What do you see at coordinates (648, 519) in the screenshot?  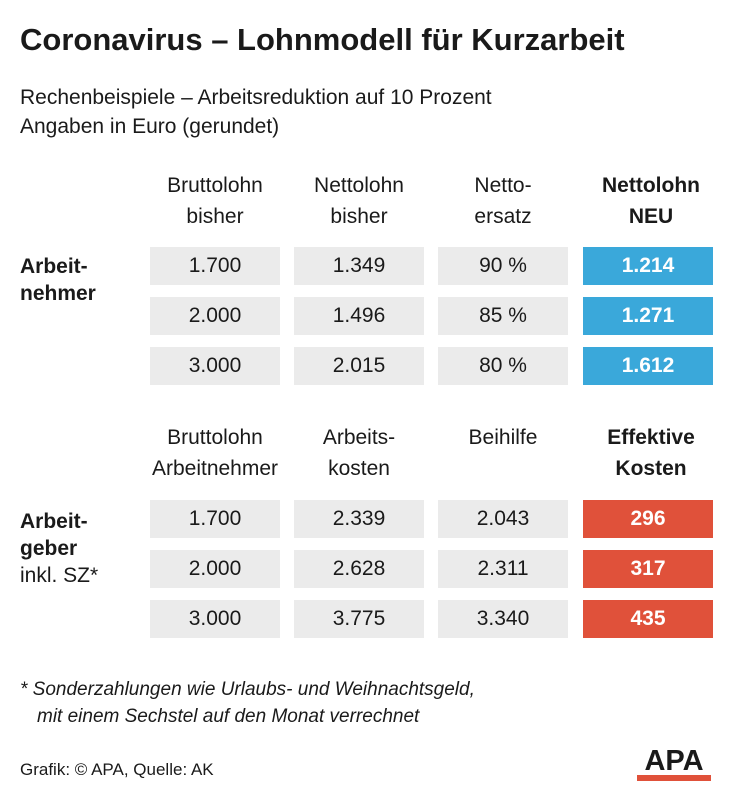 I see `highlight-cell: 296` at bounding box center [648, 519].